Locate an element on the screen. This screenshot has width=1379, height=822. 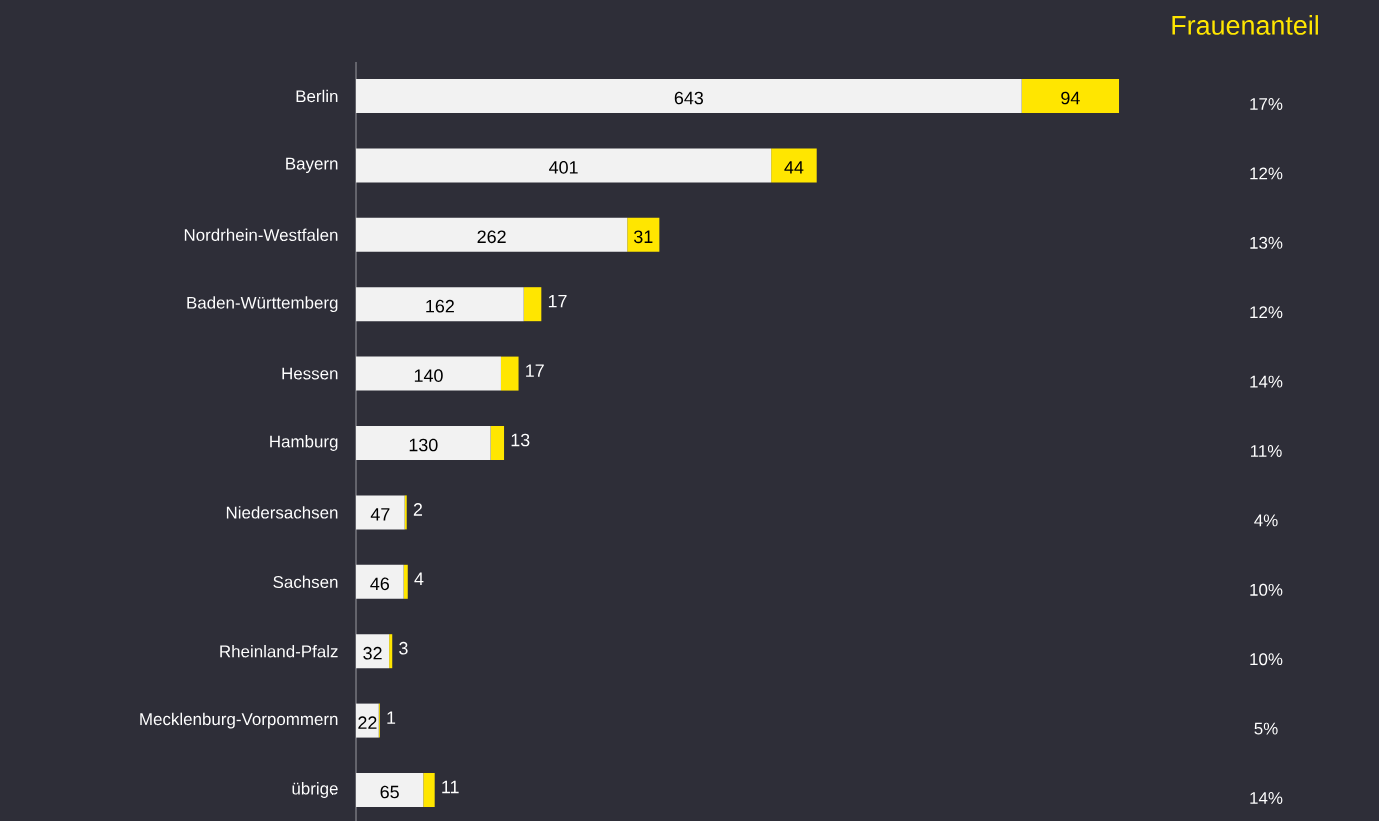
y-tick-label: Hessen is located at coordinates (310, 373).